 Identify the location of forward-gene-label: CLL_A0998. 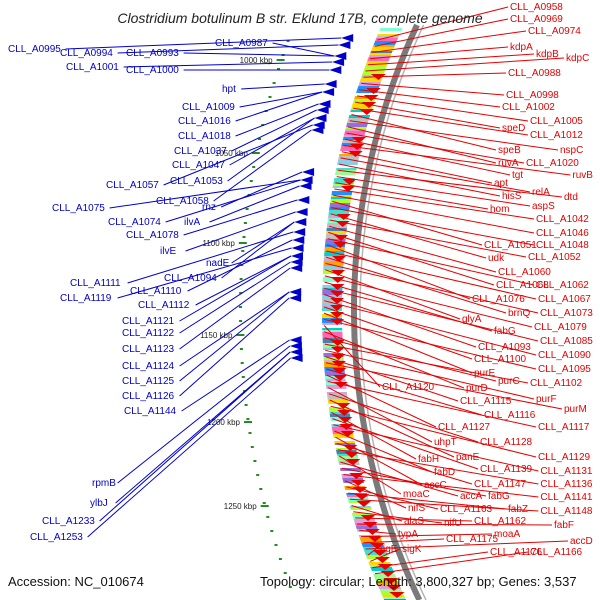
(532, 95).